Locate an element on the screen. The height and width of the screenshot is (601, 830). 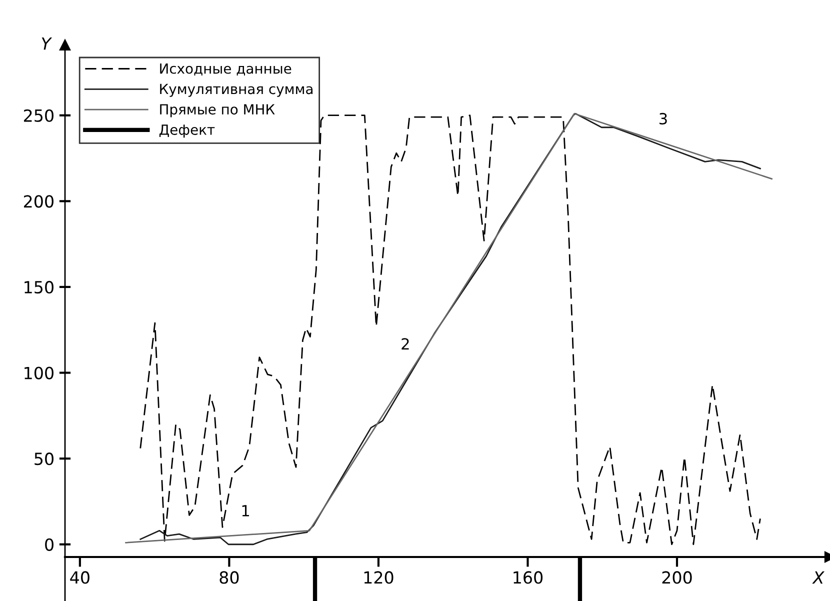
x-tick-label: 40 is located at coordinates (80, 577).